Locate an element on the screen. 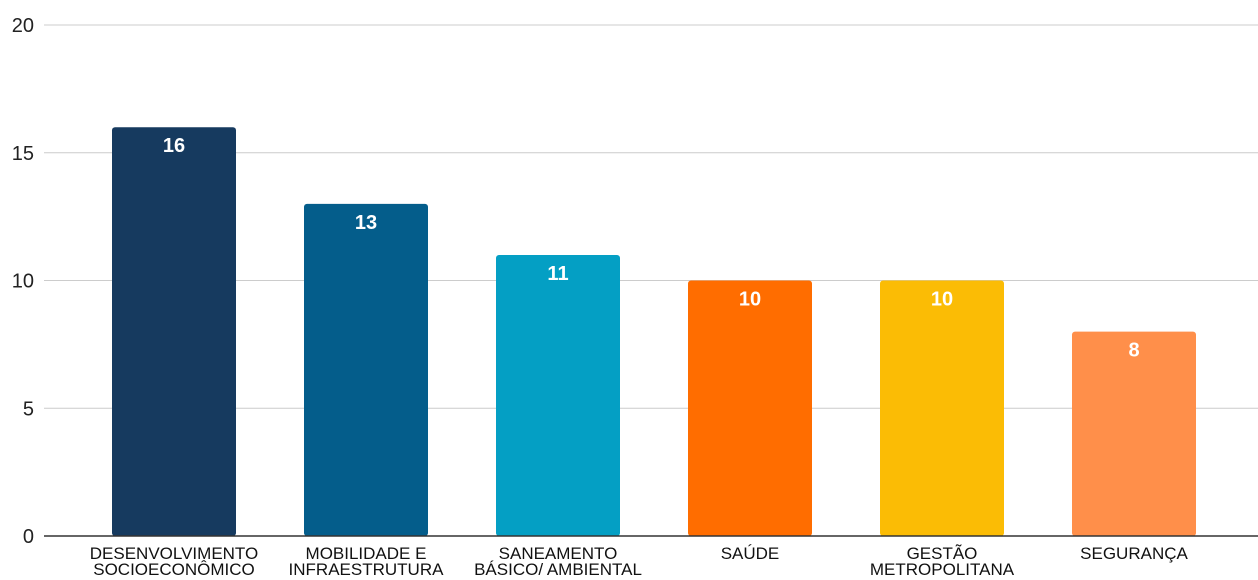  y-tick-label-20: 20 is located at coordinates (23, 26).